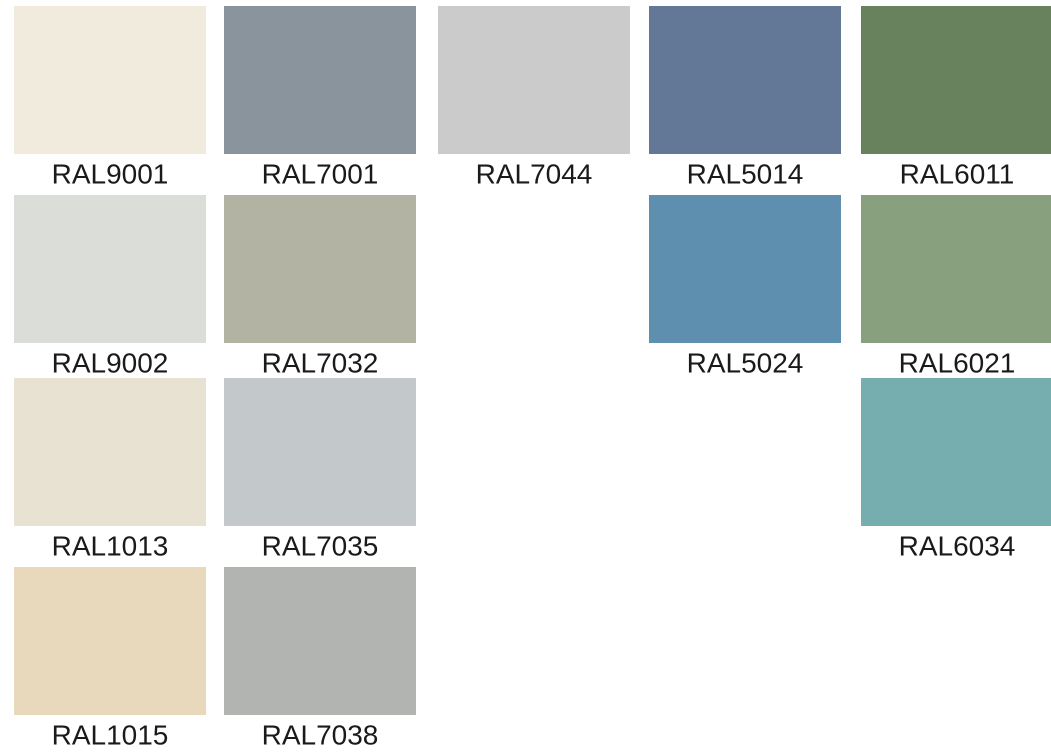  I want to click on swatch-label: RAL7044, so click(534, 173).